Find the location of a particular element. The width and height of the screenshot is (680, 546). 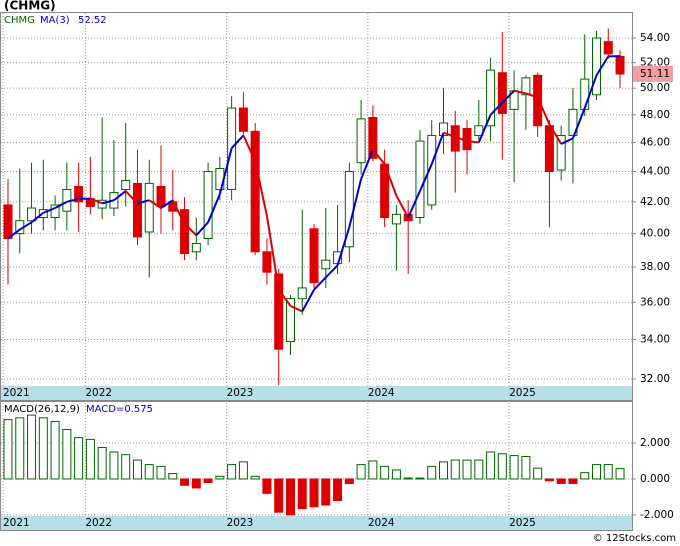

price-tag-label: 51.11 is located at coordinates (655, 74).